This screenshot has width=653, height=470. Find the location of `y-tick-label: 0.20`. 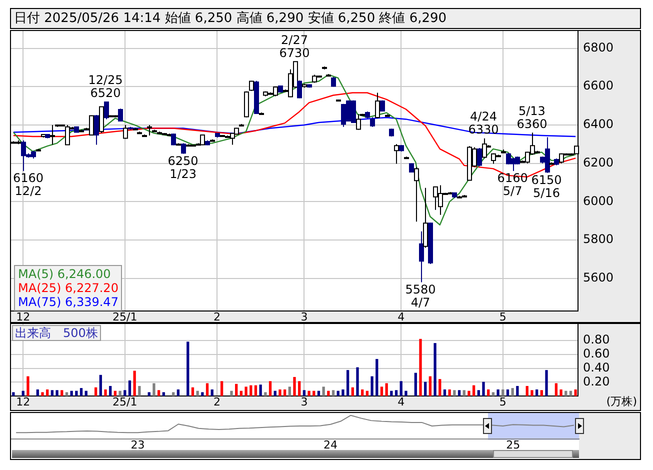

y-tick-label: 0.20 is located at coordinates (596, 381).